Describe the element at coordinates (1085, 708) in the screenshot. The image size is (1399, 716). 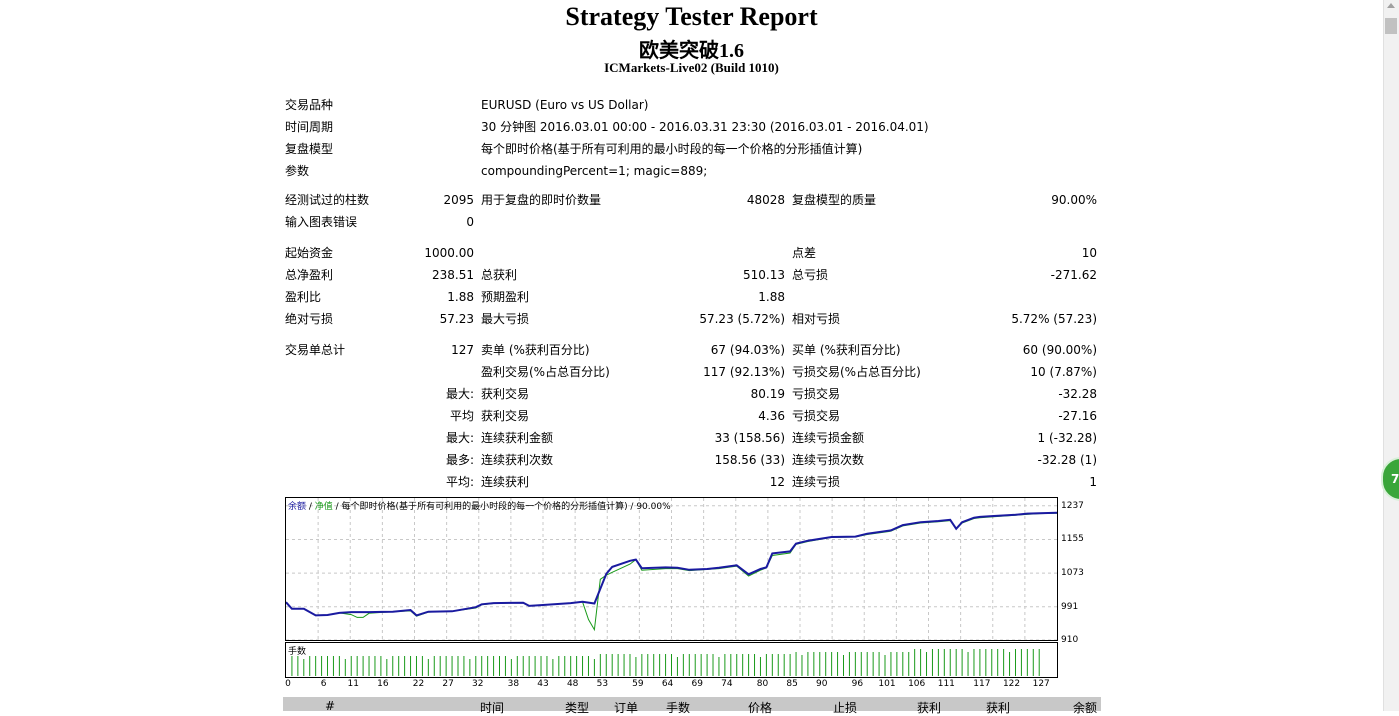
I see `col-balance: 余额` at that location.